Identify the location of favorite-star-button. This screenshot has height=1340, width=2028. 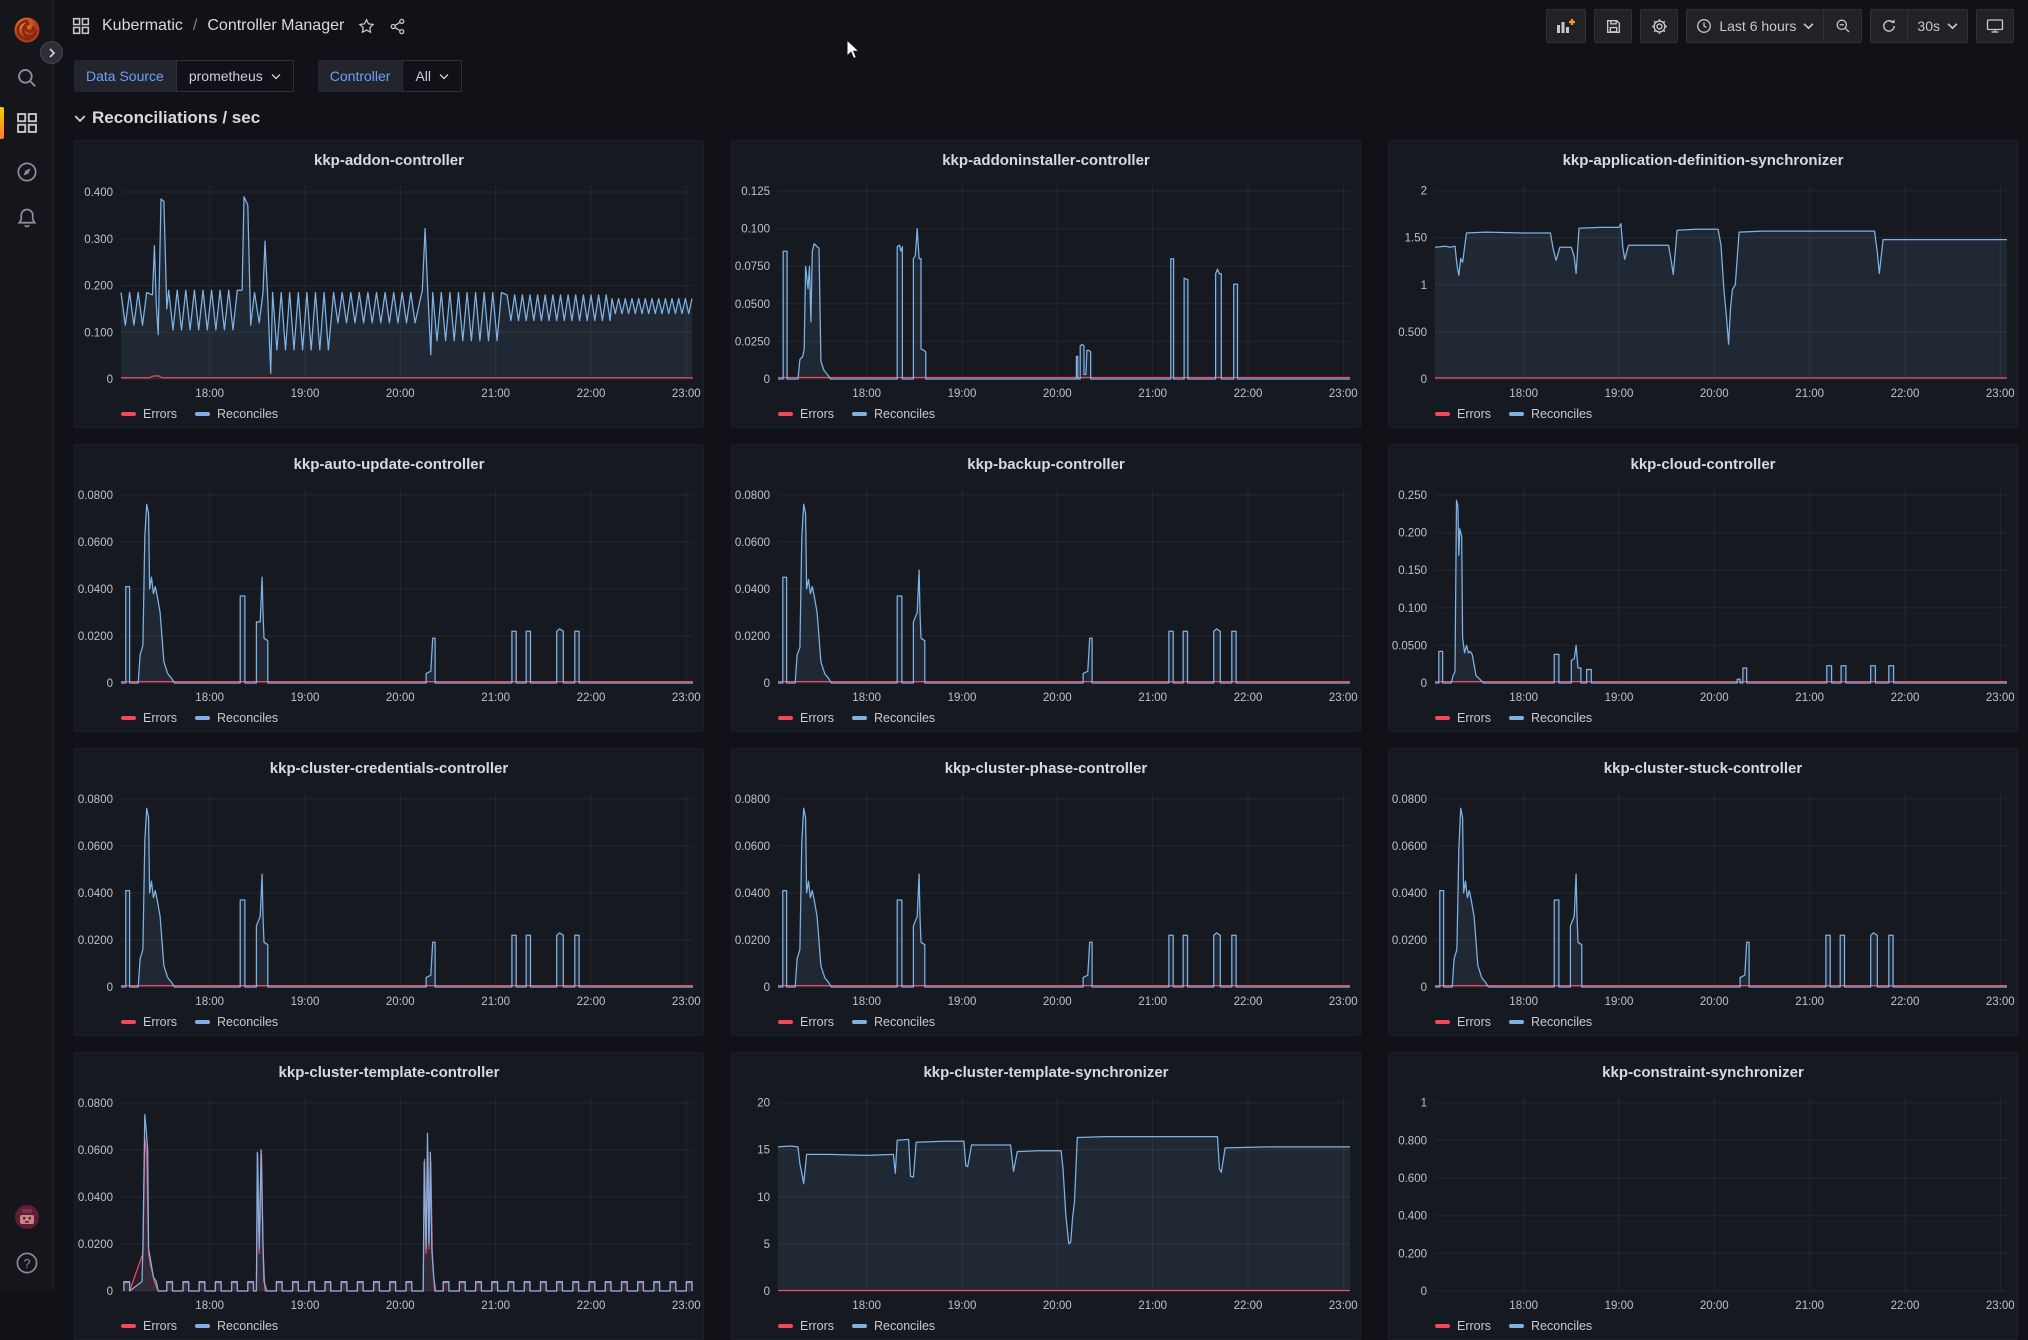
(366, 26).